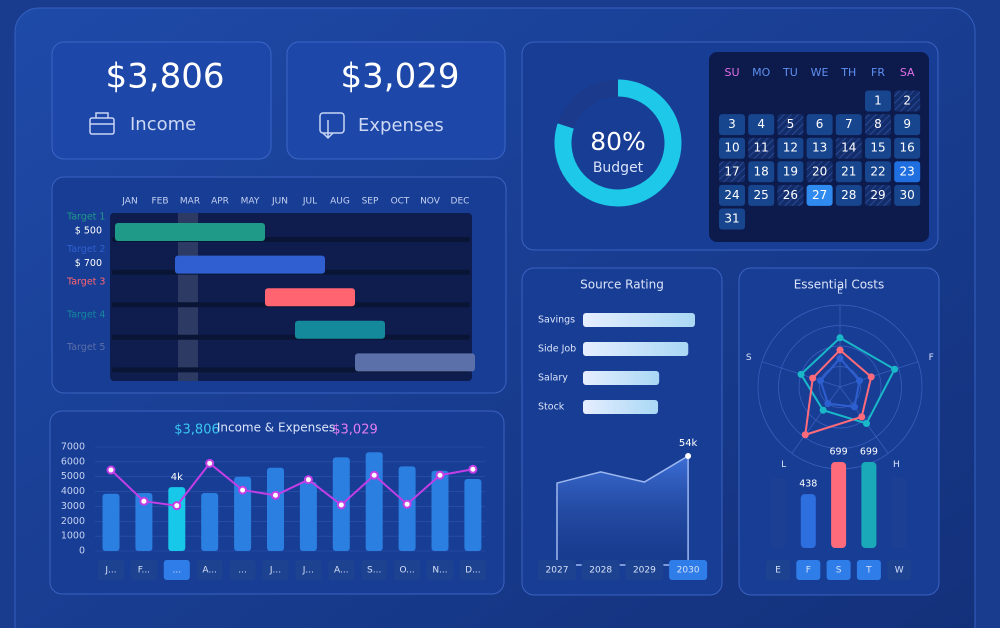 The width and height of the screenshot is (1000, 628). Describe the element at coordinates (396, 100) in the screenshot. I see `expenses-card` at that location.